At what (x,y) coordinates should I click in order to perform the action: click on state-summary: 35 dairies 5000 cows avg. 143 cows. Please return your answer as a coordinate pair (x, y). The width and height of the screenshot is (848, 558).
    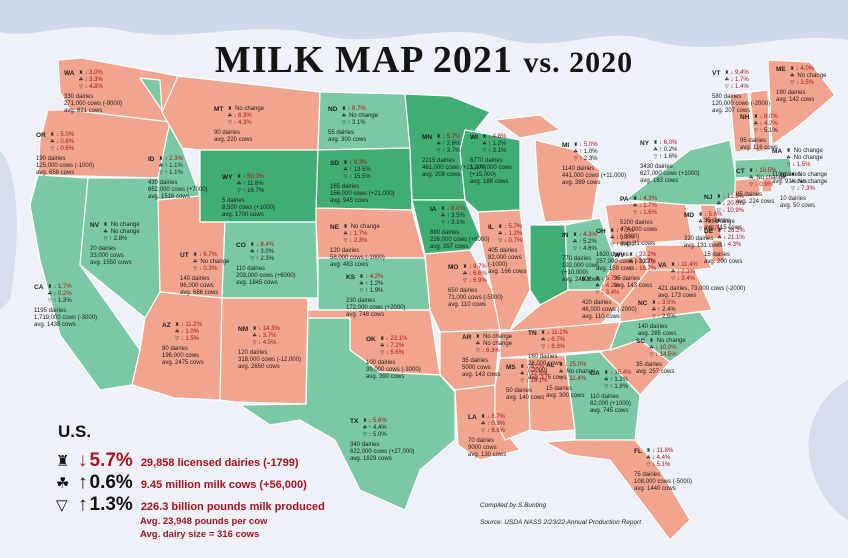
    Looking at the image, I should click on (487, 369).